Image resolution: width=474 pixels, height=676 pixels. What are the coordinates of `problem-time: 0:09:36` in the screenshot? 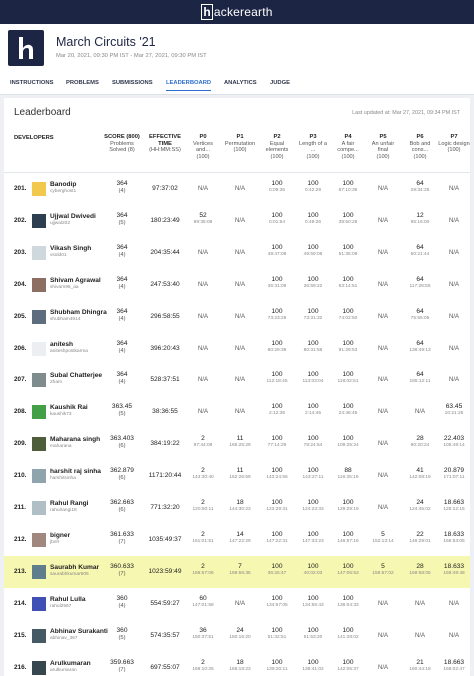 It's located at (276, 190).